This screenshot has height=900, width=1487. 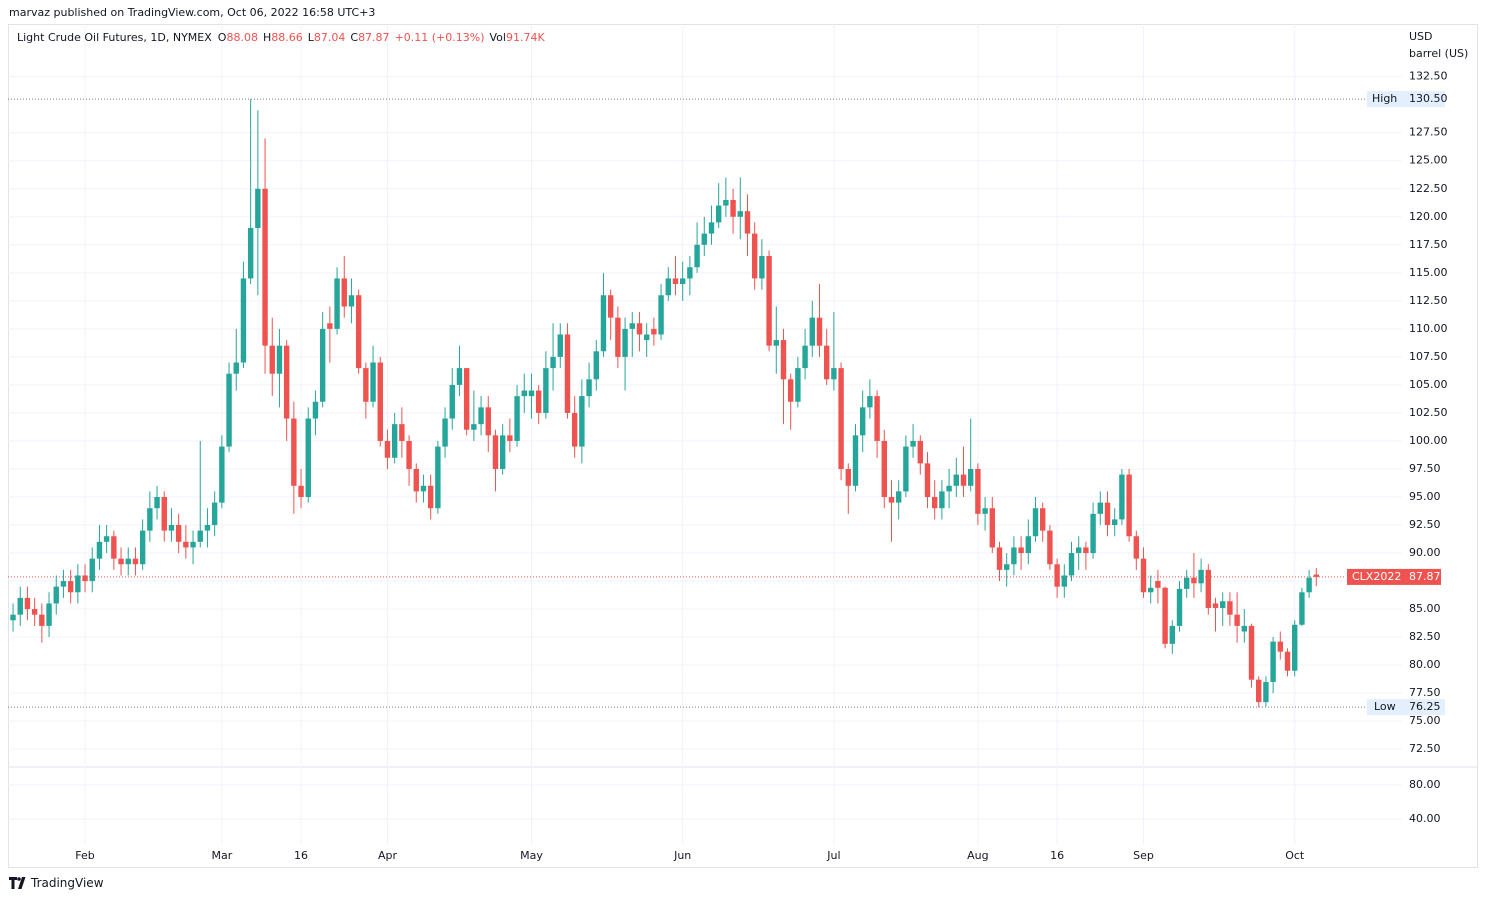 What do you see at coordinates (1428, 272) in the screenshot?
I see `y-tick-label: 115.00` at bounding box center [1428, 272].